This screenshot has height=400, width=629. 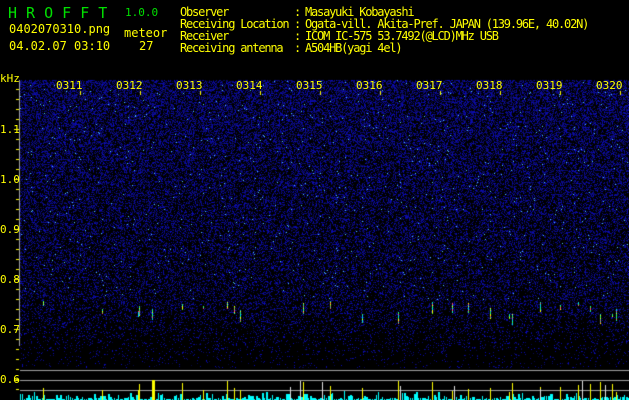 What do you see at coordinates (10, 229) in the screenshot?
I see `y-tick-label: 0.9` at bounding box center [10, 229].